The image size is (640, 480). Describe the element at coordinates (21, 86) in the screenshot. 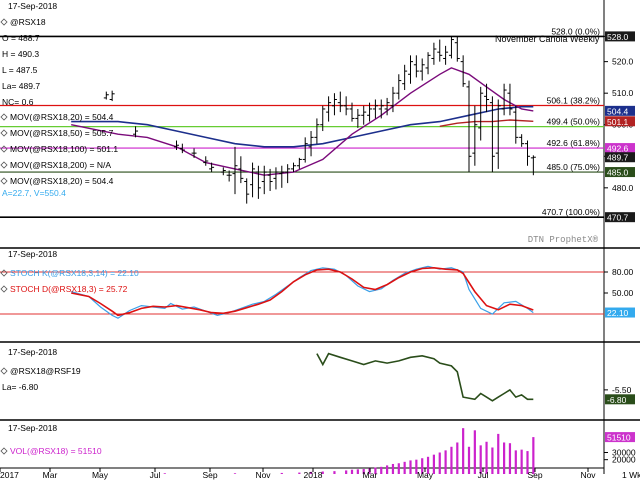

I see `price-quote-line: La= 489.7` at that location.